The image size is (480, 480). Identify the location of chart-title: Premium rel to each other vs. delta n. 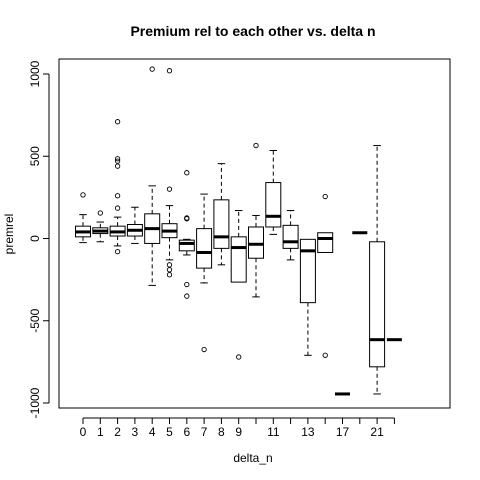
(252, 31).